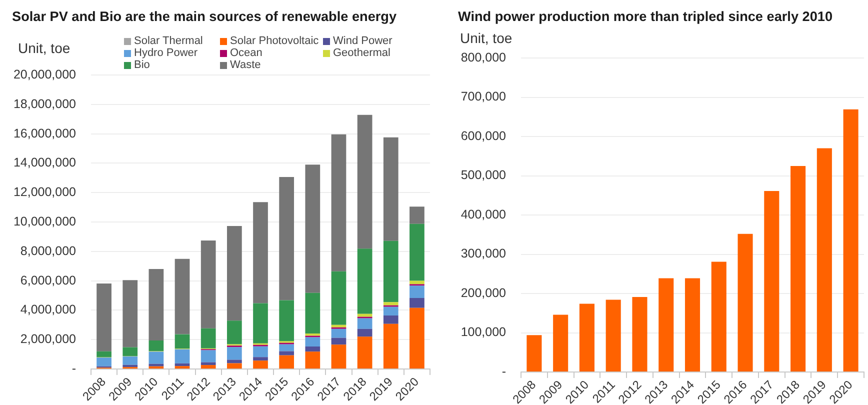 Image resolution: width=868 pixels, height=405 pixels. I want to click on y-tick-label: 300,000, so click(483, 253).